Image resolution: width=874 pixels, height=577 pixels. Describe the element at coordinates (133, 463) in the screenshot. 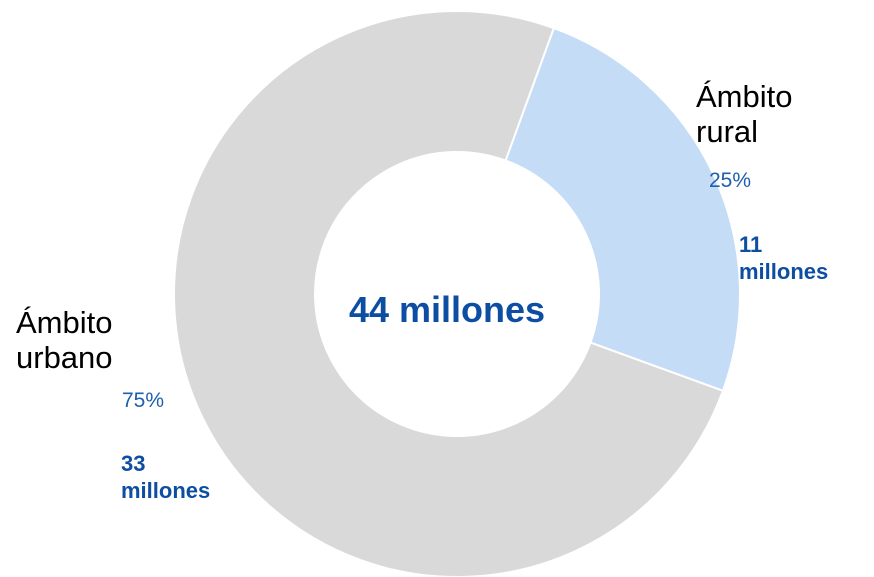

I see `slice-amount-urban-line1: 33` at that location.